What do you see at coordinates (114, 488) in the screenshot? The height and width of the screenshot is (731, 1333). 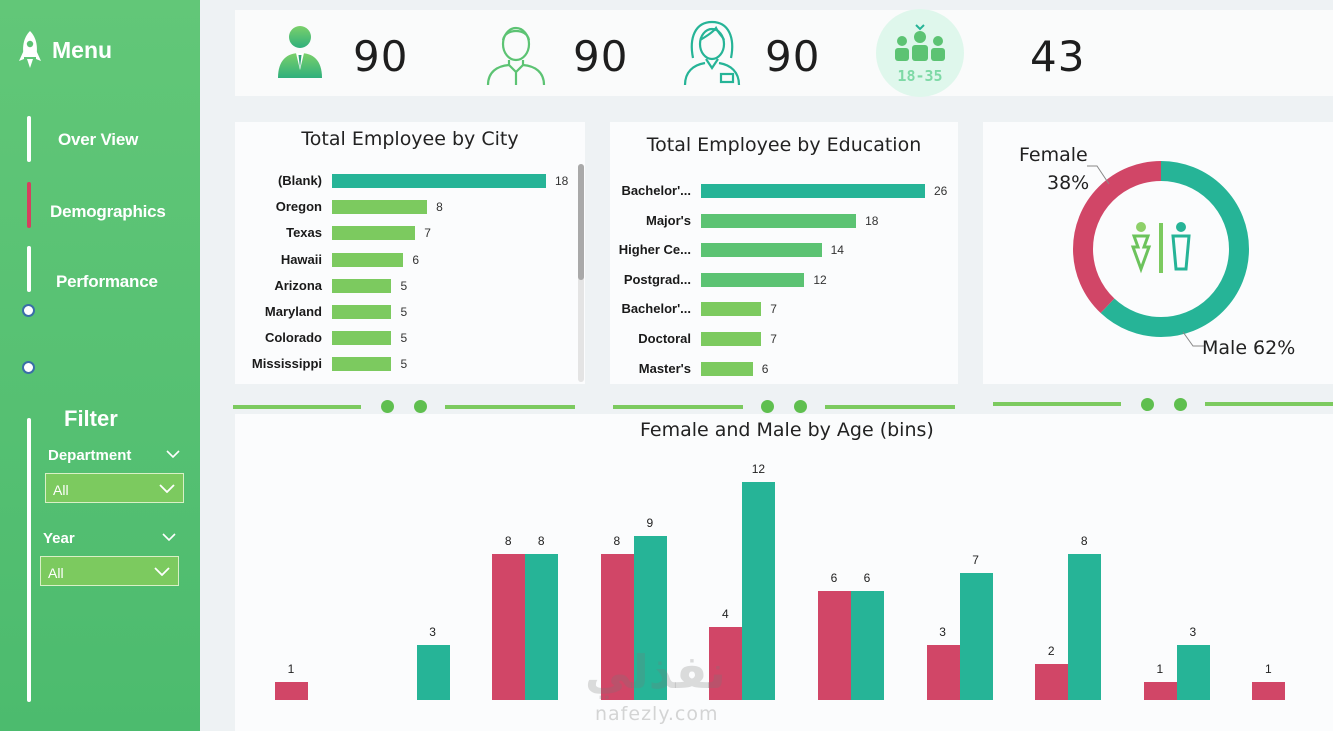 I see `department-dropdown: All` at bounding box center [114, 488].